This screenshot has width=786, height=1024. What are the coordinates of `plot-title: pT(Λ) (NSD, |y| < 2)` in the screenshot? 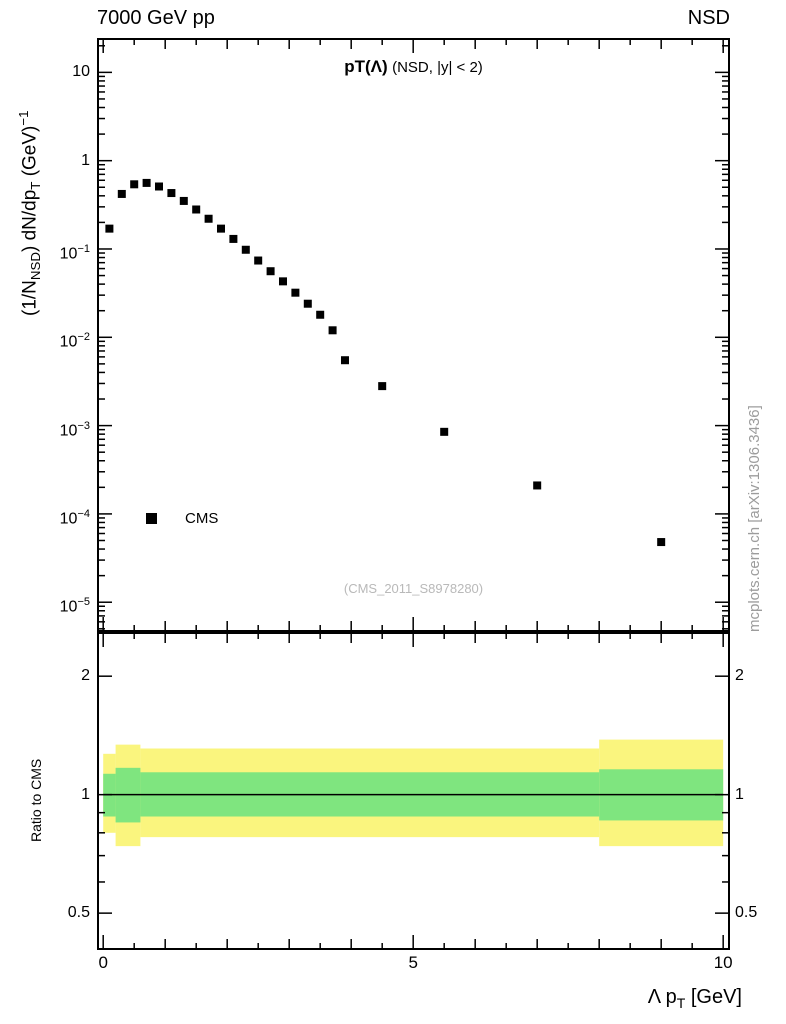 It's located at (413, 67).